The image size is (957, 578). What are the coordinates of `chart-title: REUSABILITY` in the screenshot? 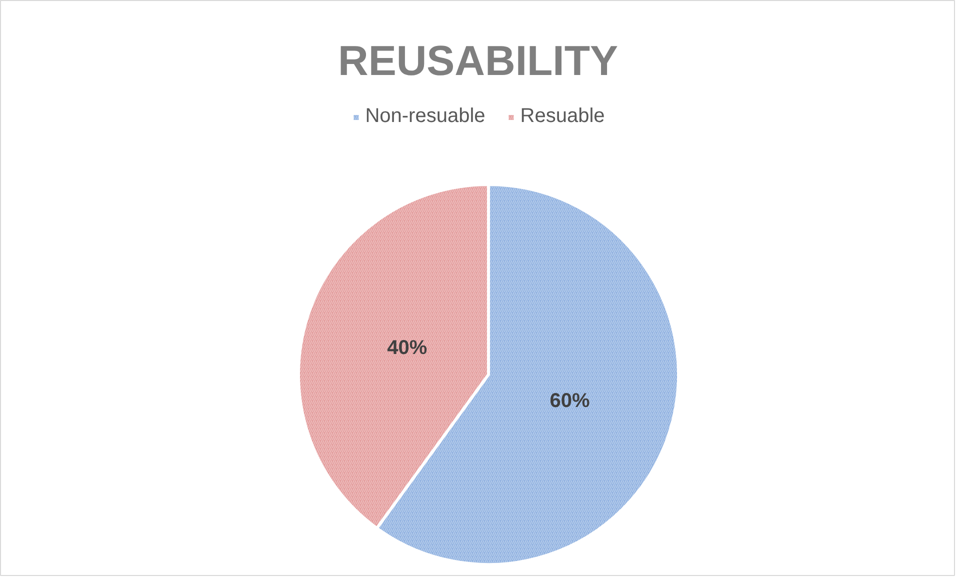 It's located at (478, 60).